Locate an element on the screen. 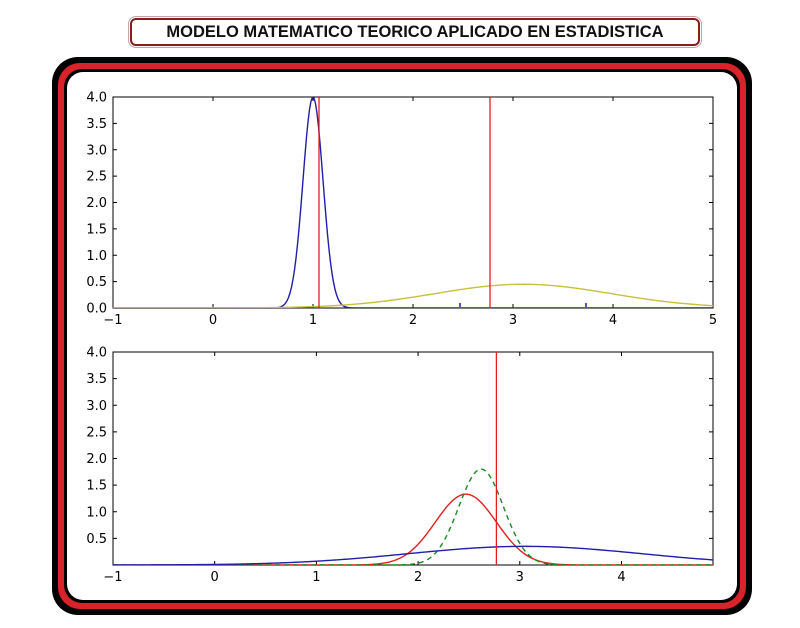  chart-1-xtick-label: −1 is located at coordinates (112, 320).